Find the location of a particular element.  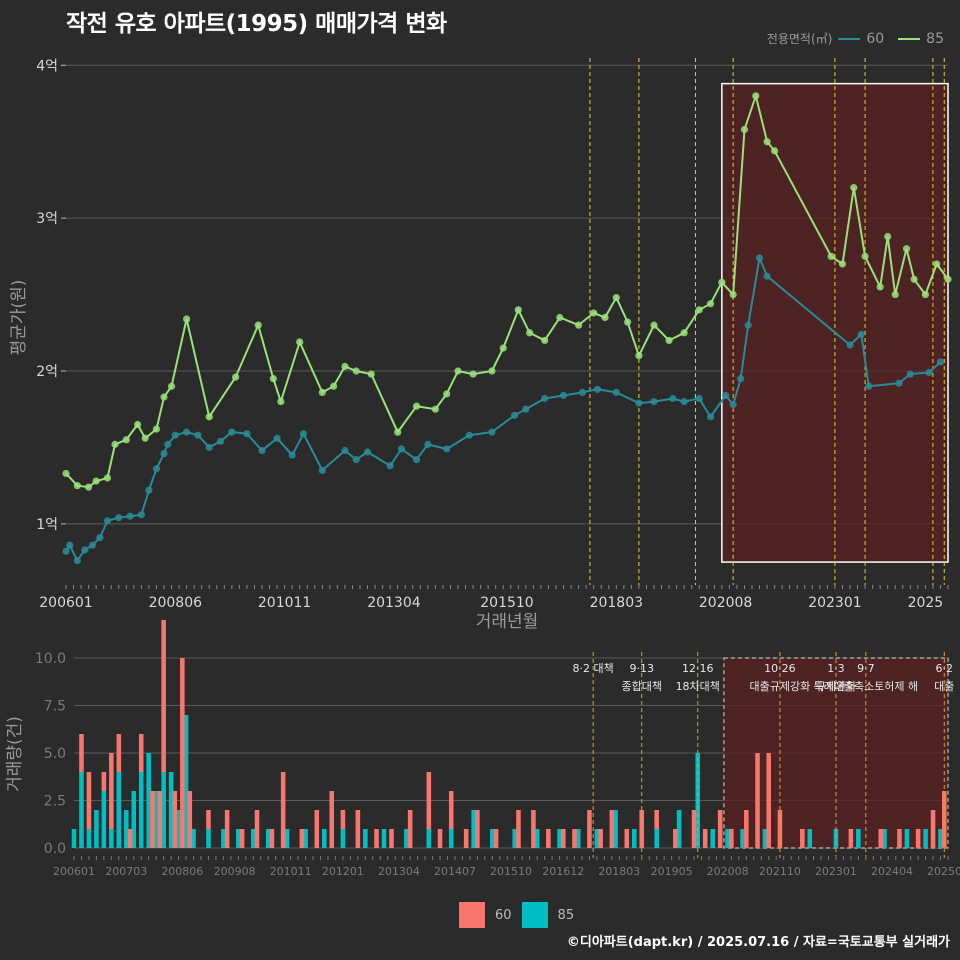

x-tick-label-bottom: 200703 is located at coordinates (126, 871).